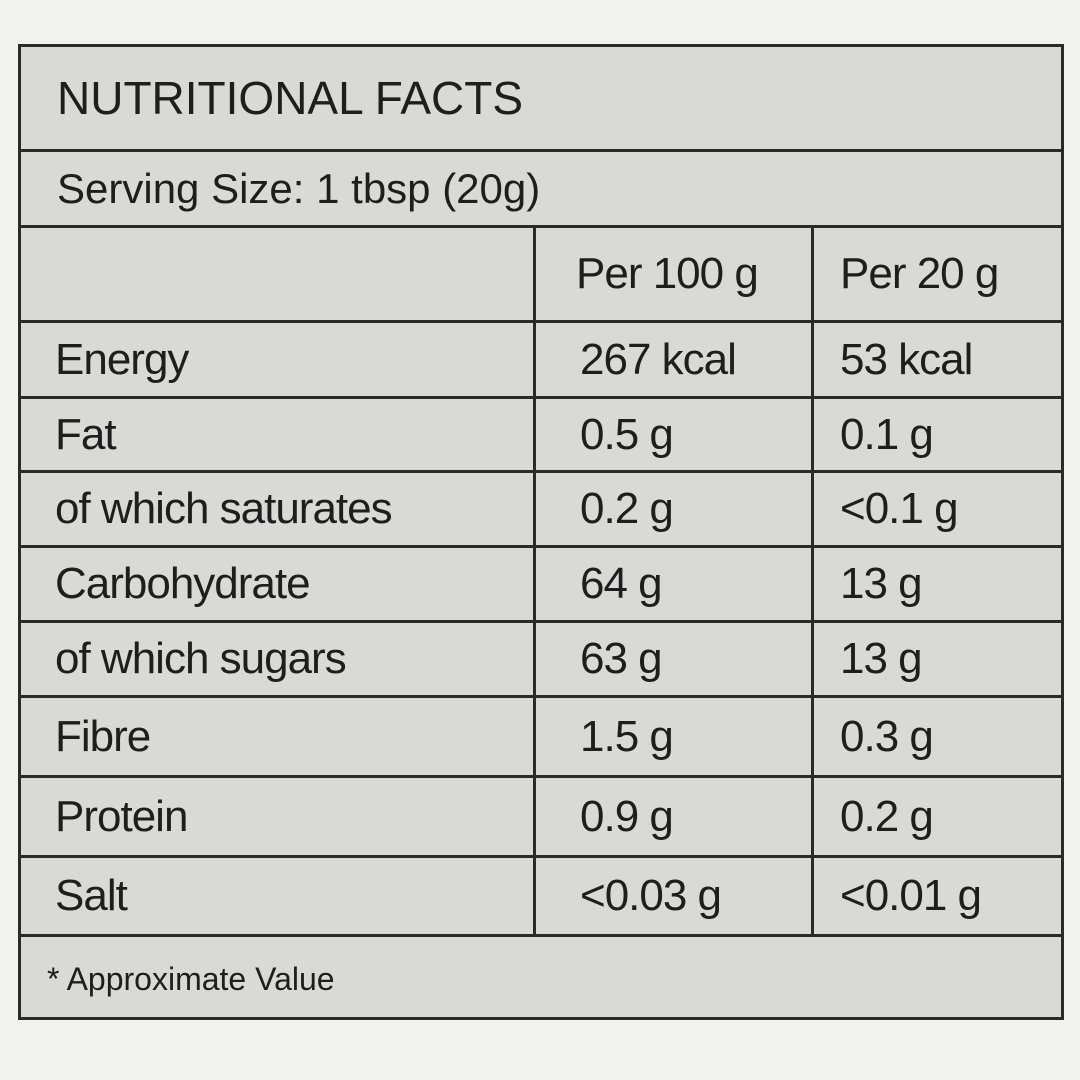 This screenshot has width=1080, height=1080. What do you see at coordinates (278, 659) in the screenshot?
I see `nutrient-name: of which sugars` at bounding box center [278, 659].